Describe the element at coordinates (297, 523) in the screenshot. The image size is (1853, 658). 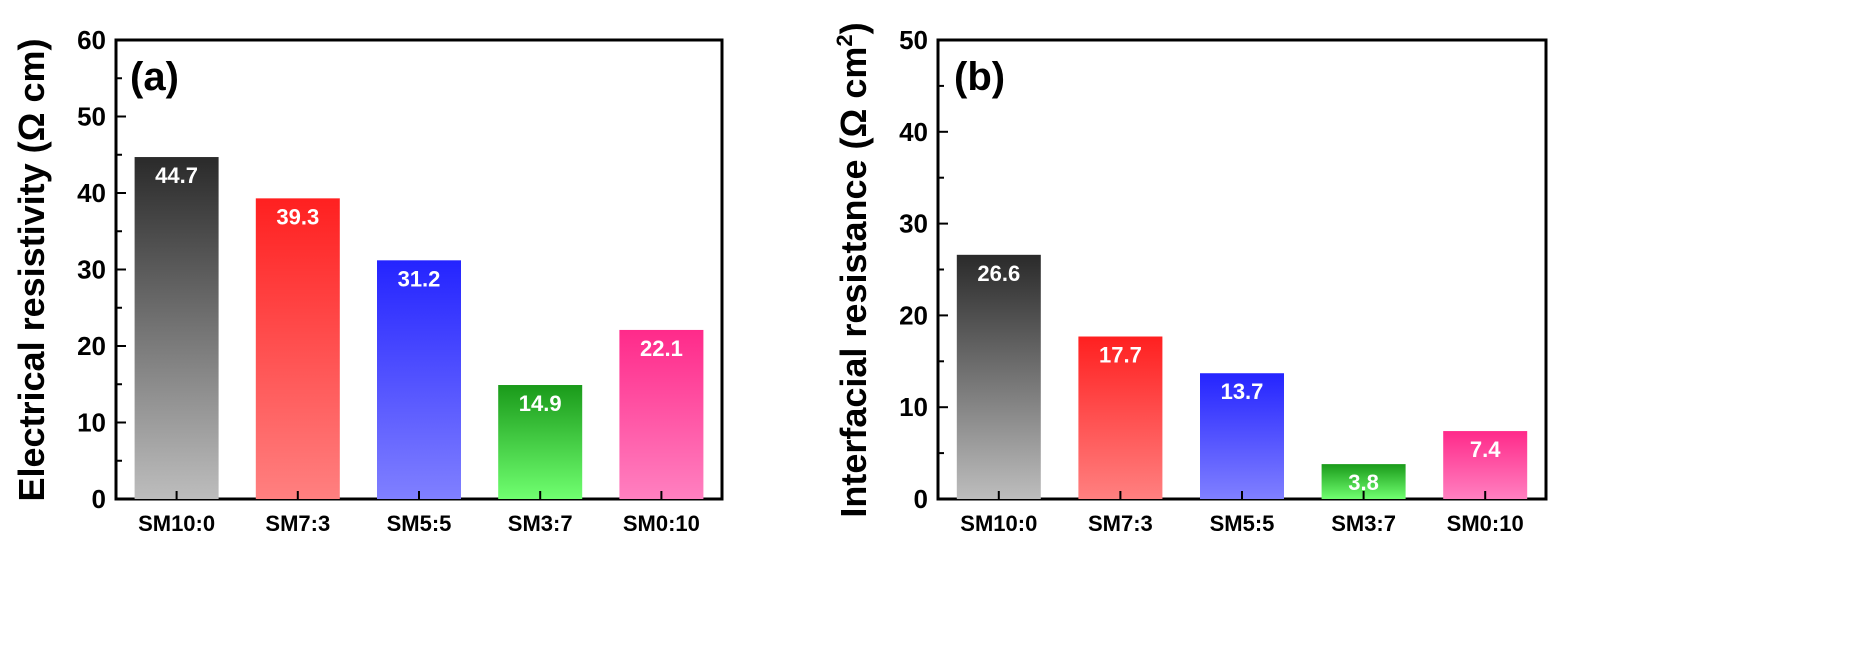
I see `panel-a-category-label: SM7:3` at that location.